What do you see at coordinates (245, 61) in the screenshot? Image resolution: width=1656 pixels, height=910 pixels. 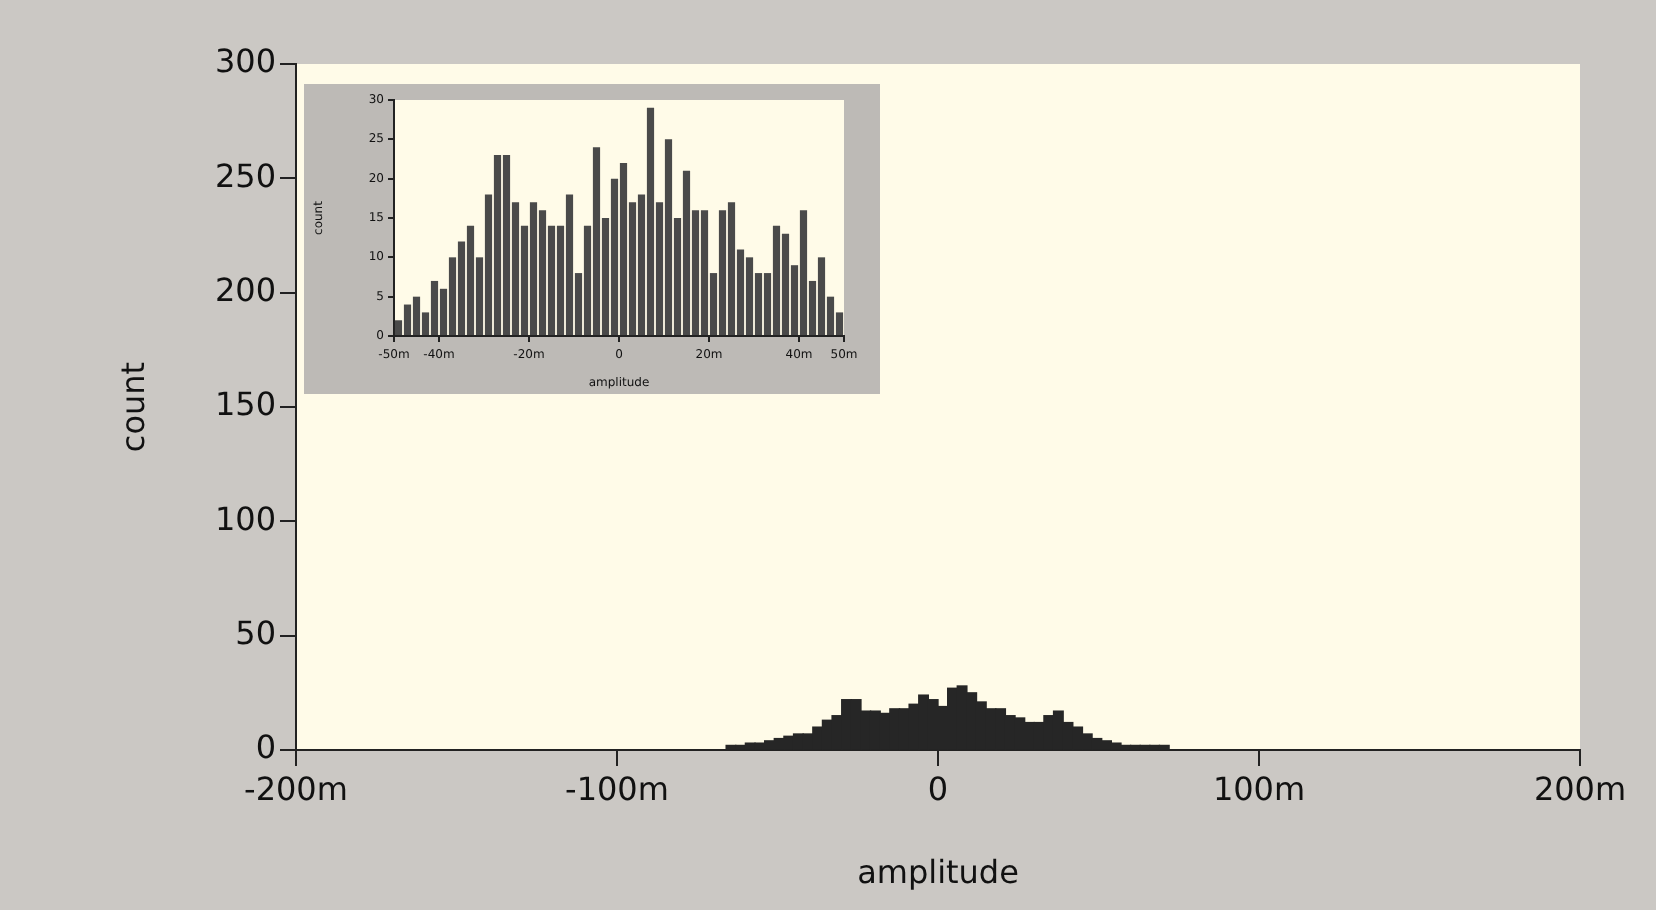 I see `y-tick-label: 300` at bounding box center [245, 61].